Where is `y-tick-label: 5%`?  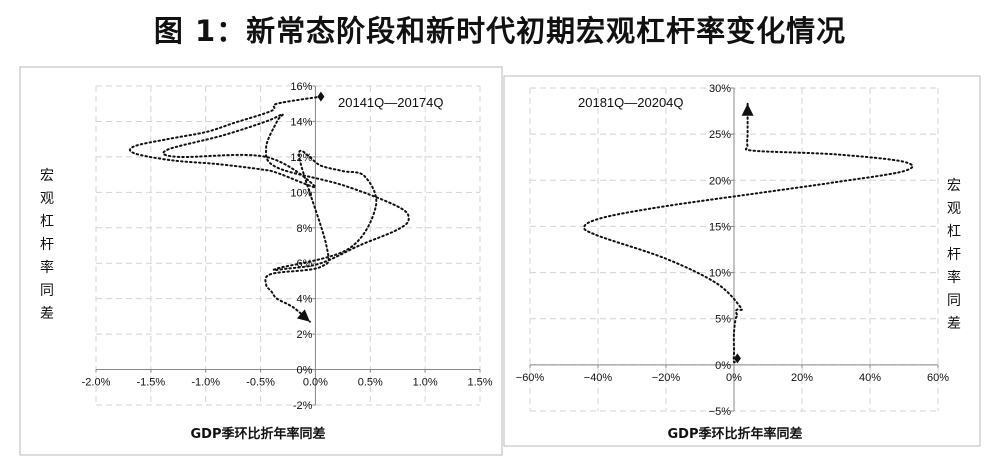
y-tick-label: 5% is located at coordinates (723, 320).